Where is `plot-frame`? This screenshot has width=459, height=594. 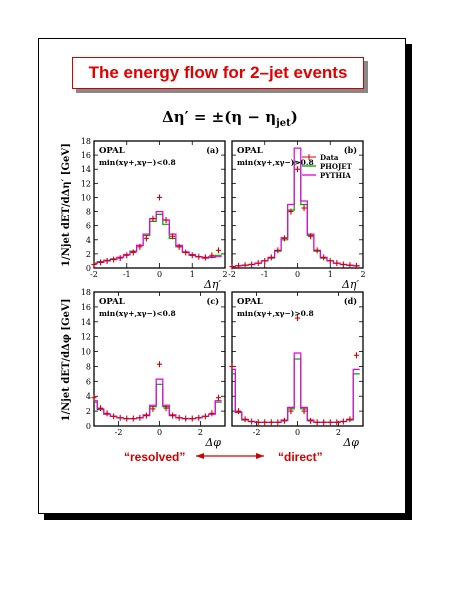 plot-frame is located at coordinates (159, 204).